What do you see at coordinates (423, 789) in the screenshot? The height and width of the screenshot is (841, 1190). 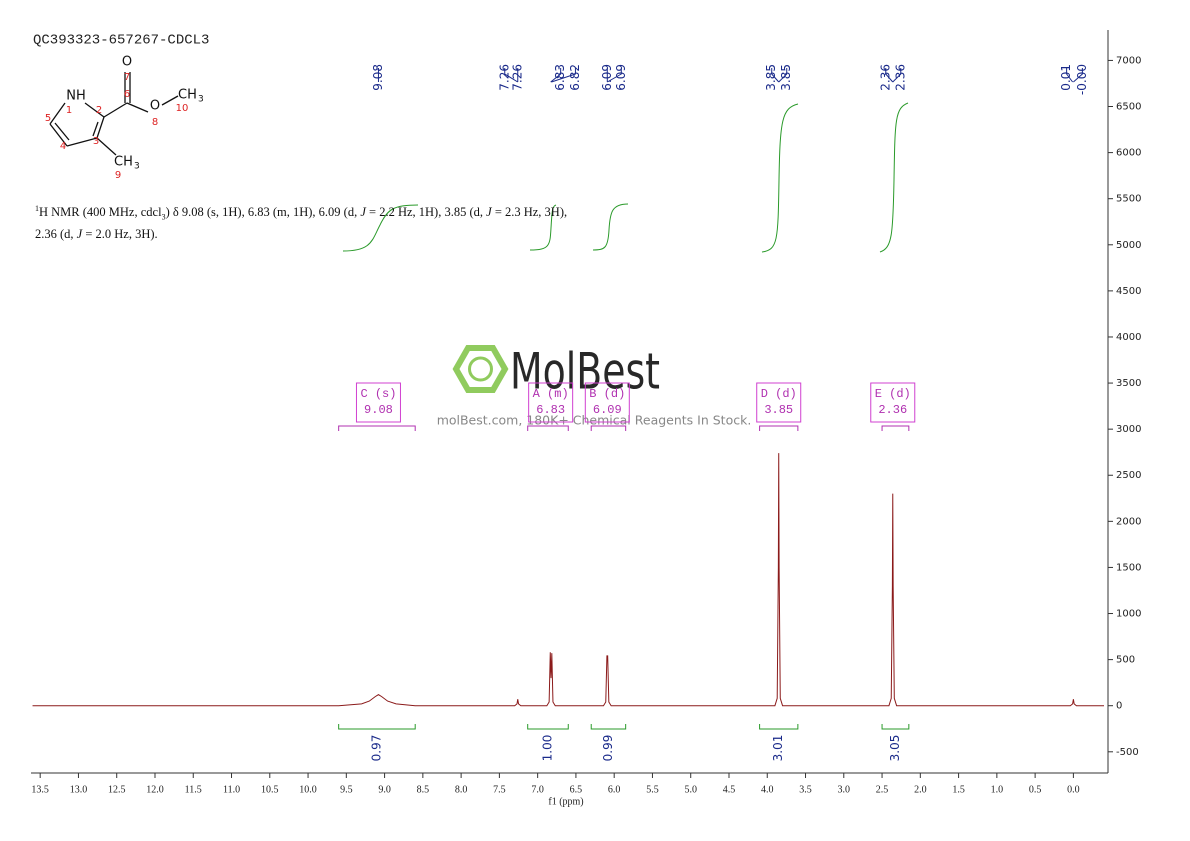 I see `x-tick-label: 8.5` at bounding box center [423, 789].